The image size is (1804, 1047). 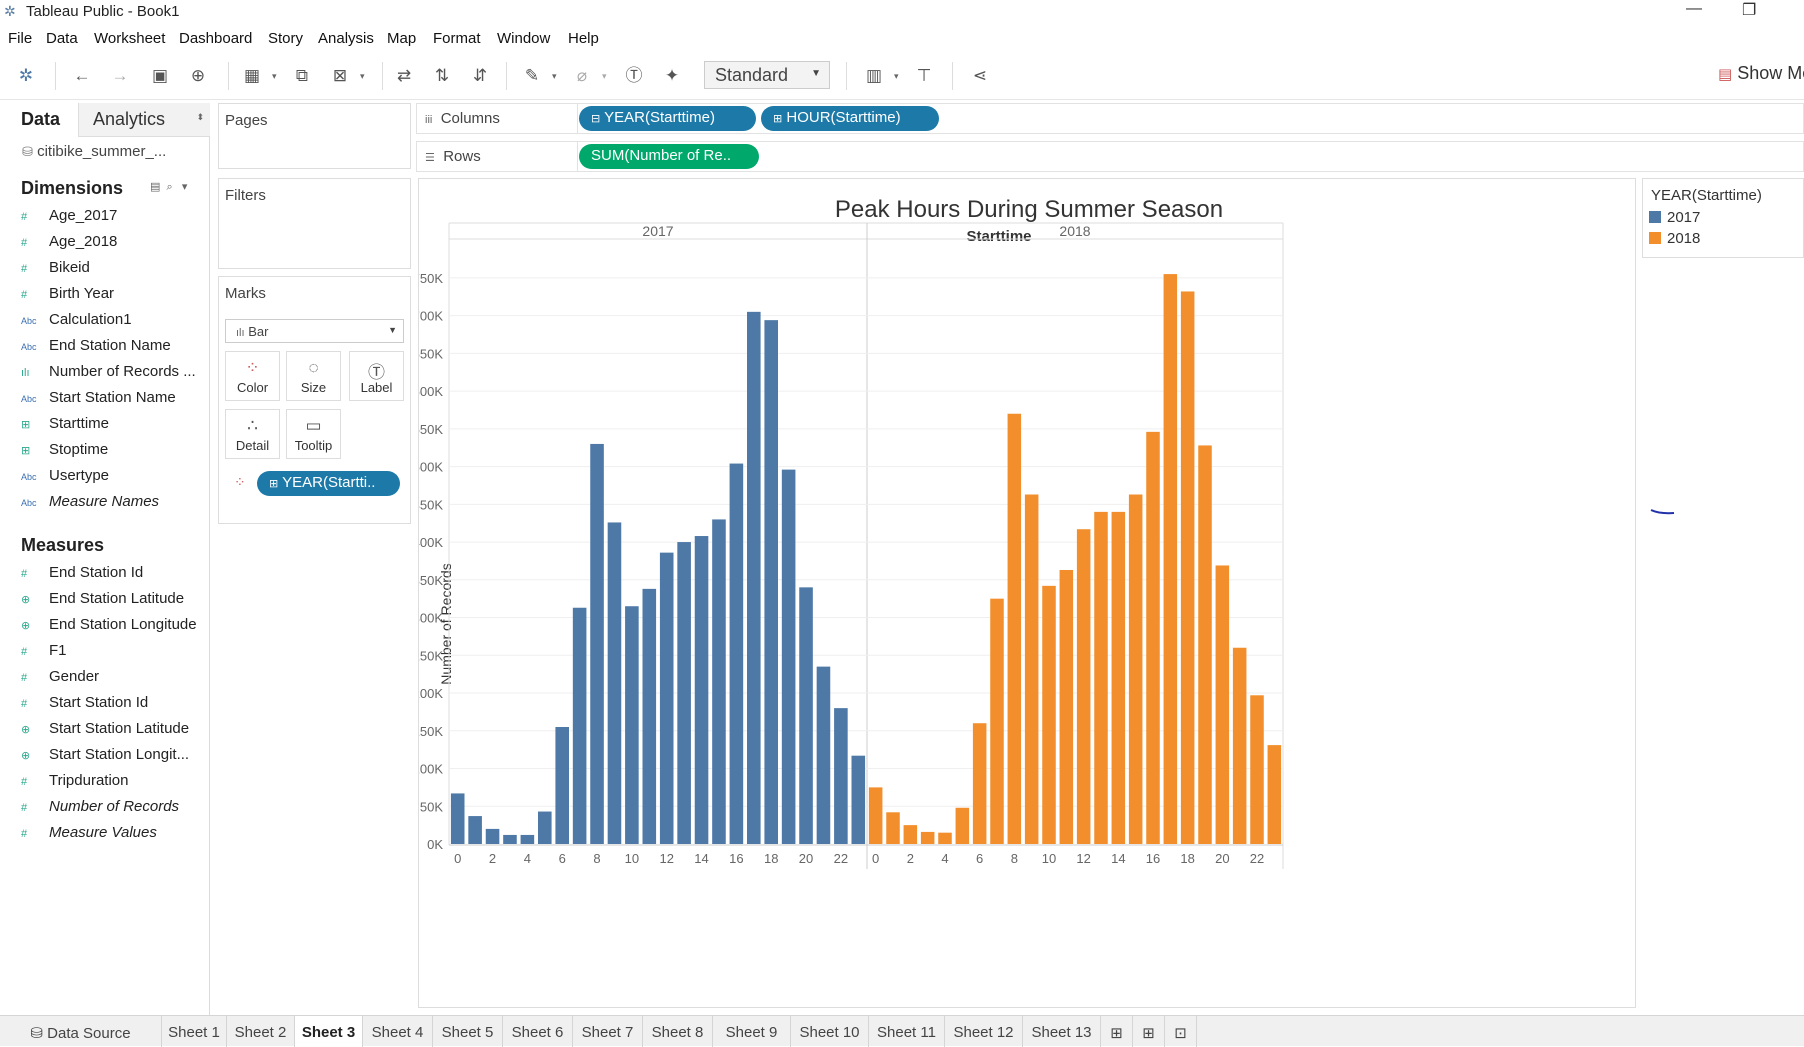 What do you see at coordinates (100, 809) in the screenshot?
I see `field-item: # Number of Records` at bounding box center [100, 809].